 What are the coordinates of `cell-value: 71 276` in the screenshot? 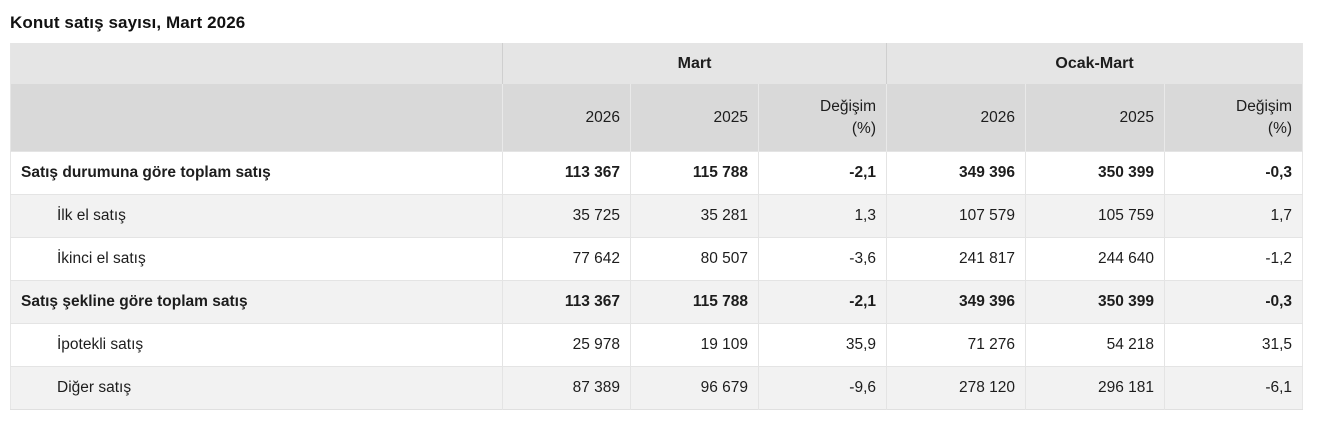 It's located at (956, 345).